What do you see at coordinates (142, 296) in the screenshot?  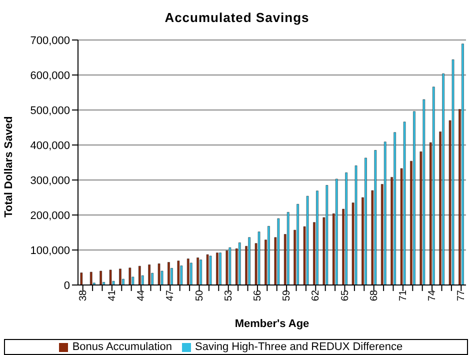 I see `x-tick-label: 44` at bounding box center [142, 296].